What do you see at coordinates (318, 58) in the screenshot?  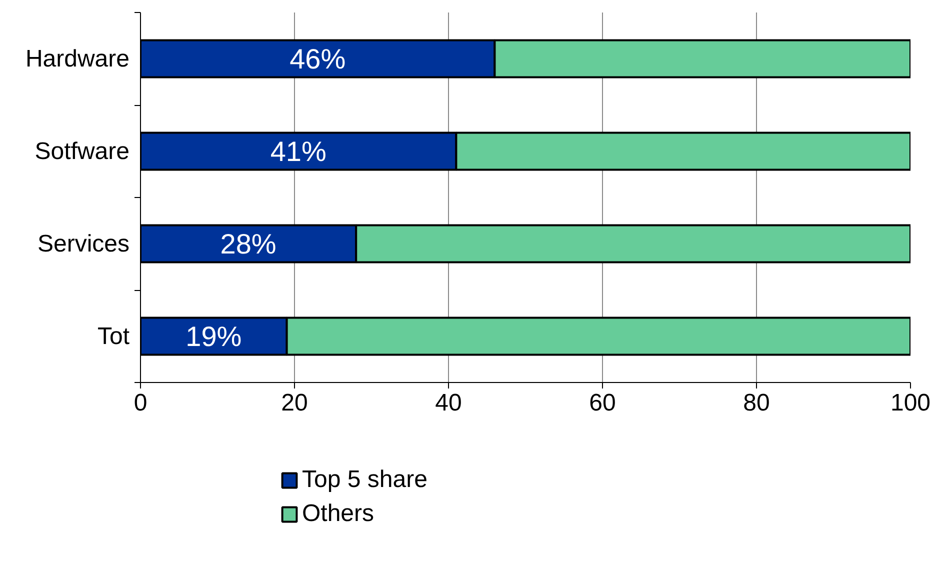 I see `data-label: 46%` at bounding box center [318, 58].